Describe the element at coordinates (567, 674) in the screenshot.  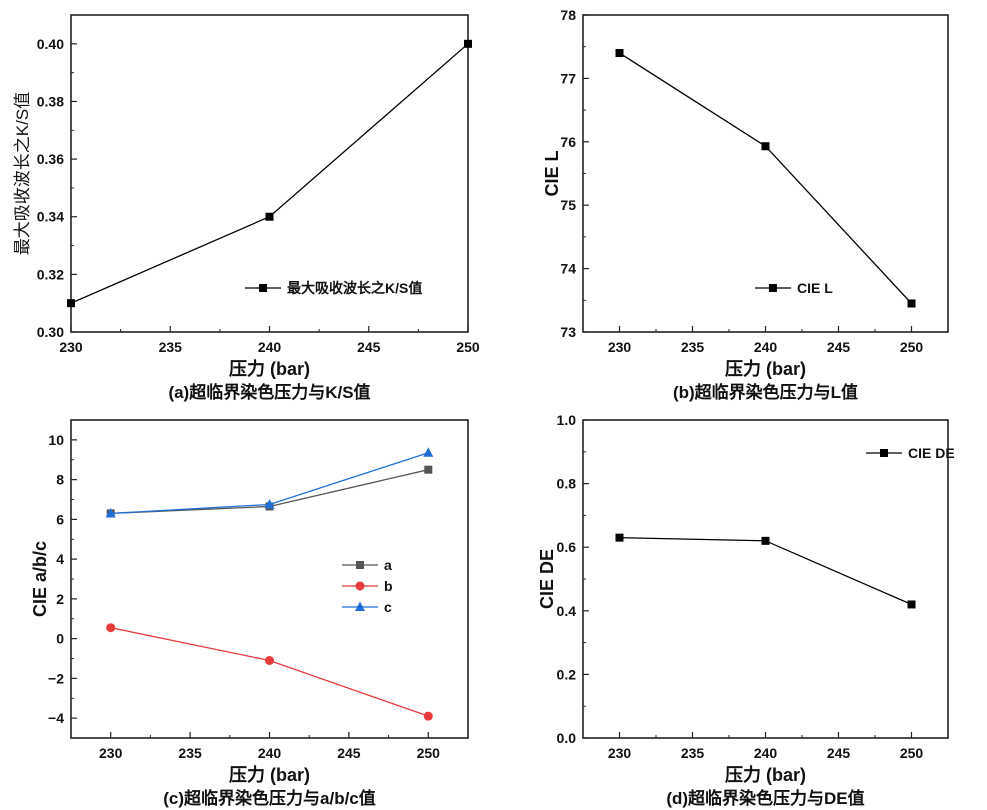
I see `y-tick-label: 0.2` at that location.